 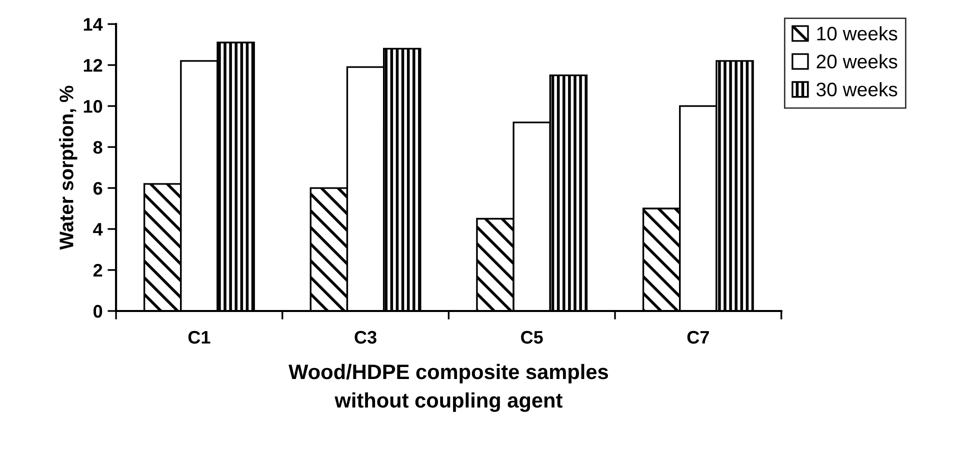 What do you see at coordinates (98, 311) in the screenshot?
I see `y-tick-label: 0` at bounding box center [98, 311].